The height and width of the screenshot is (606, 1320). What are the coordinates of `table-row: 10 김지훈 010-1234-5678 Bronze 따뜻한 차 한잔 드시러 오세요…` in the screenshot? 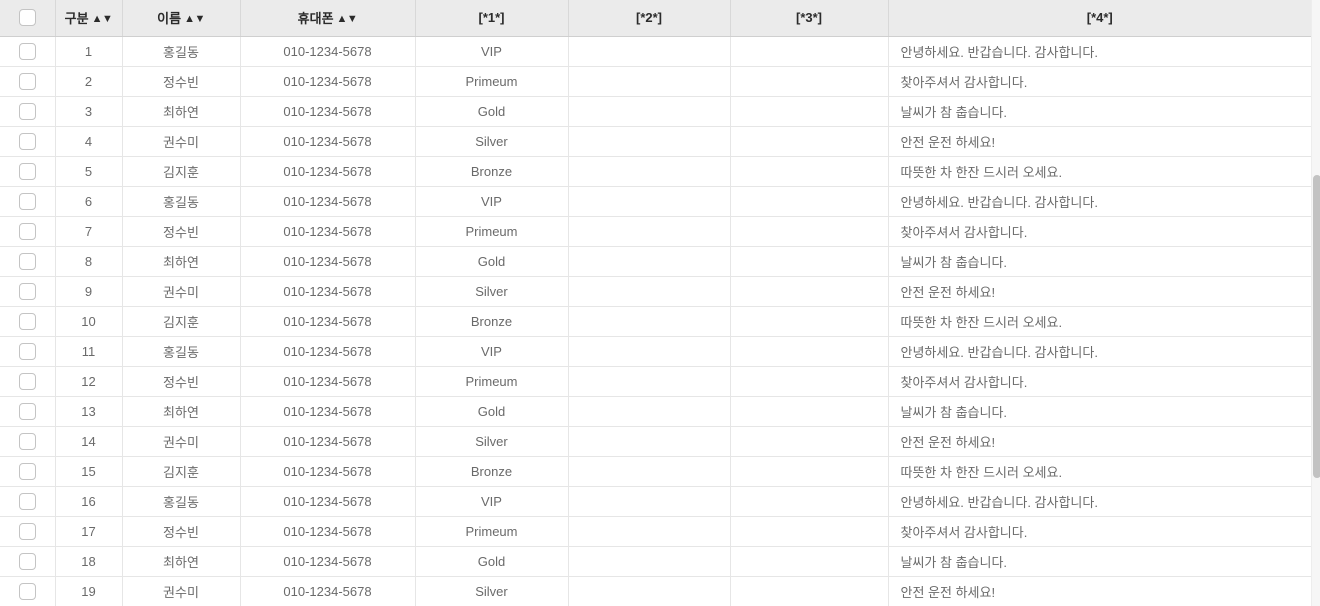 It's located at (655, 321).